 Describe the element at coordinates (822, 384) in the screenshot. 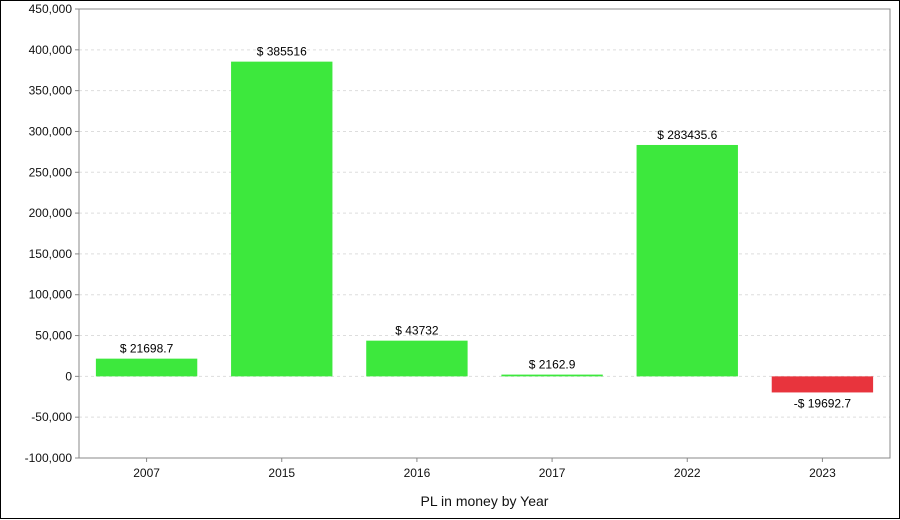

I see `bar-2023` at that location.